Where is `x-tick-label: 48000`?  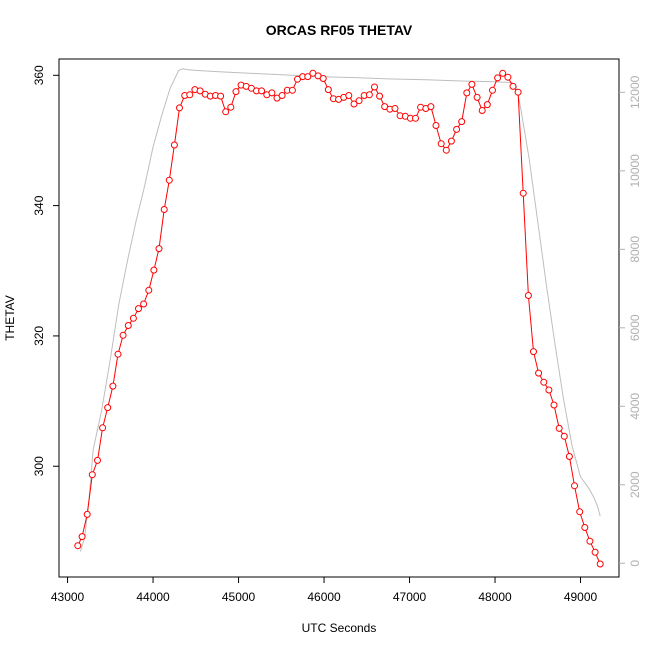
x-tick-label: 48000 is located at coordinates (495, 597).